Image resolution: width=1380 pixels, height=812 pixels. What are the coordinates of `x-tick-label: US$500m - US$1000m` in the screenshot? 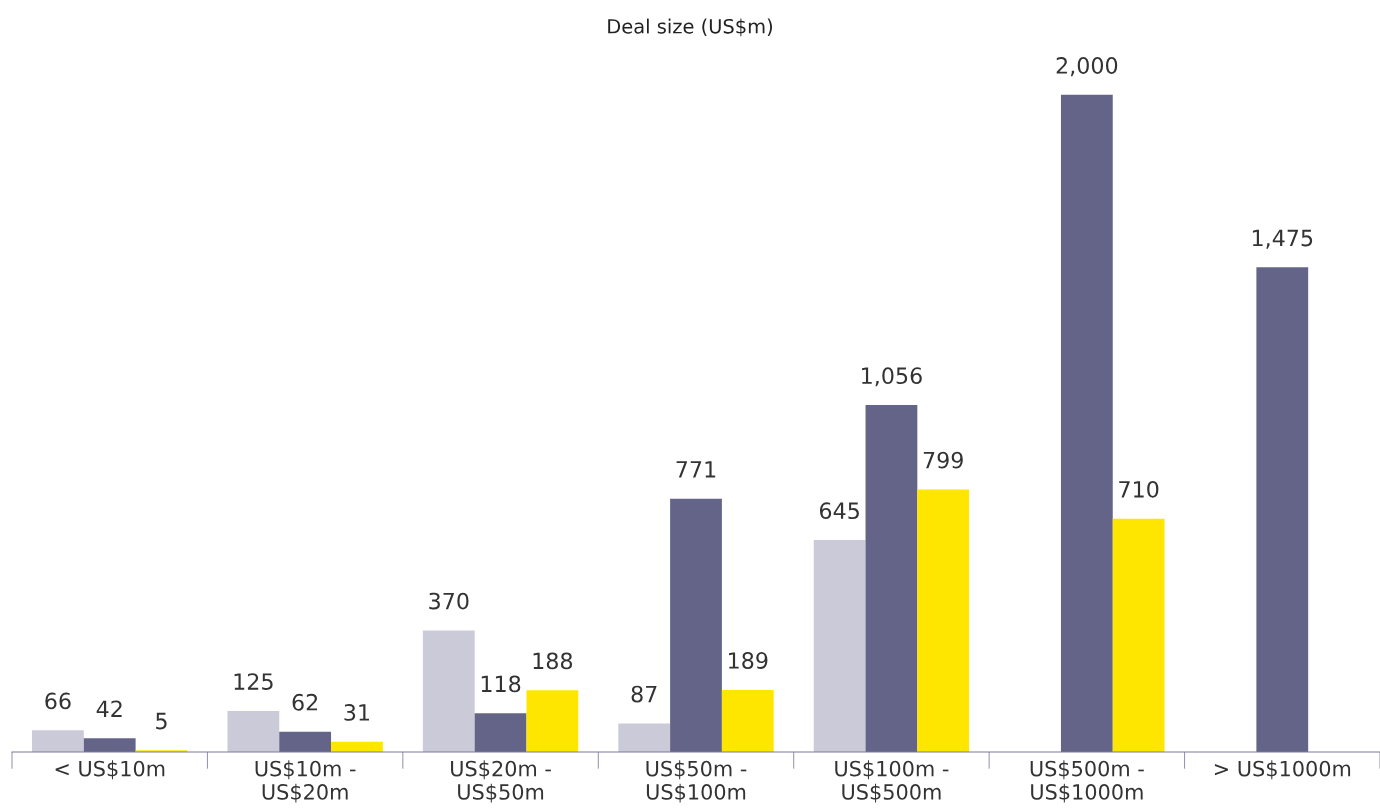 It's located at (1087, 781).